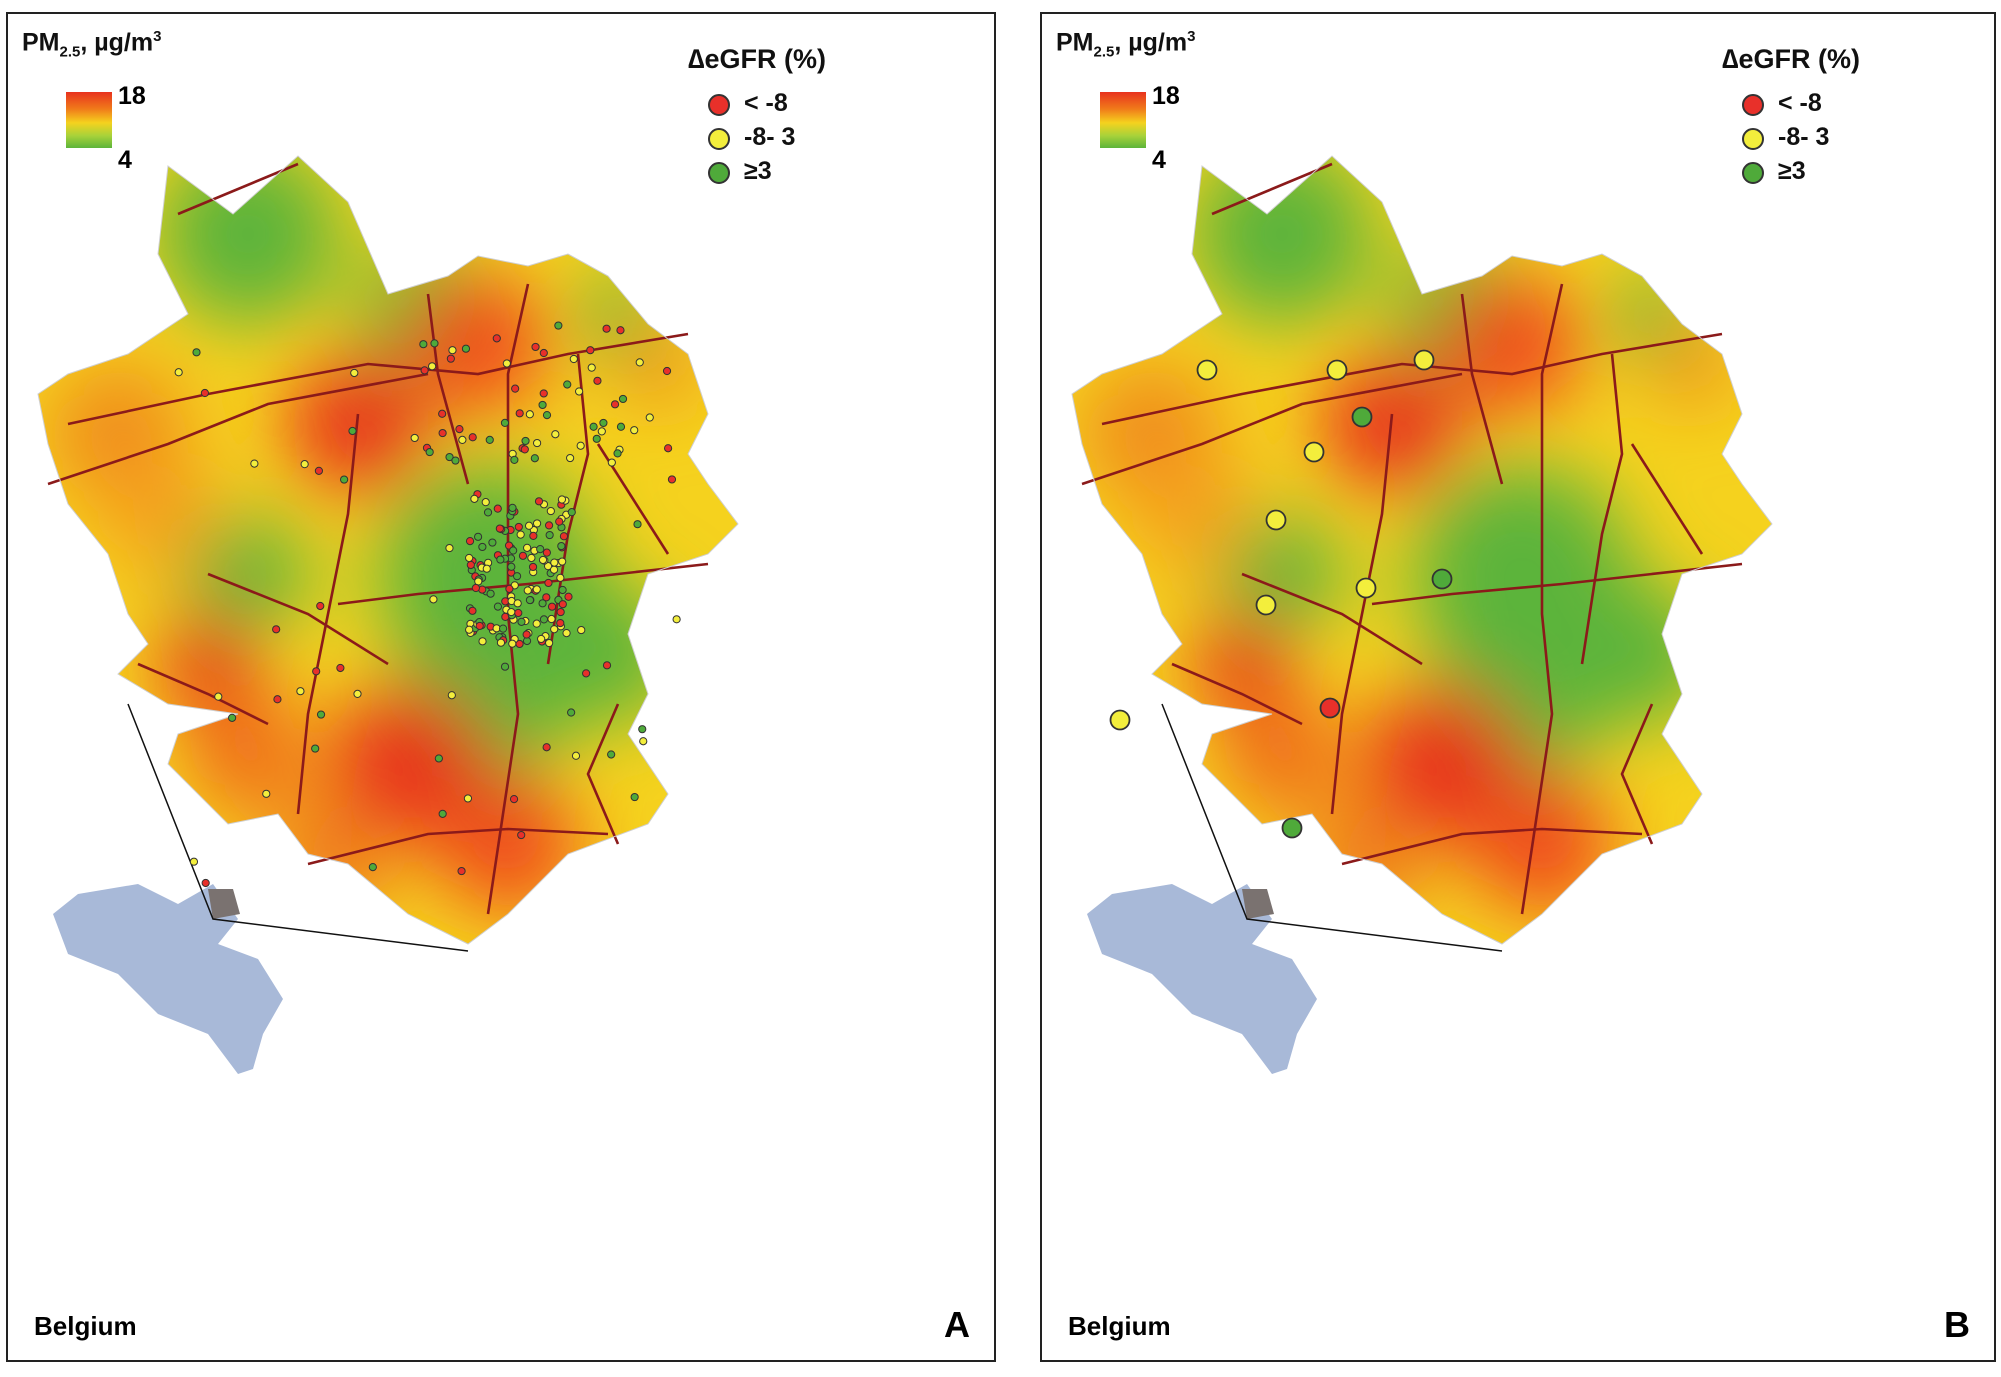  Describe the element at coordinates (770, 137) in the screenshot. I see `legend-label-mid: -8- 3` at that location.